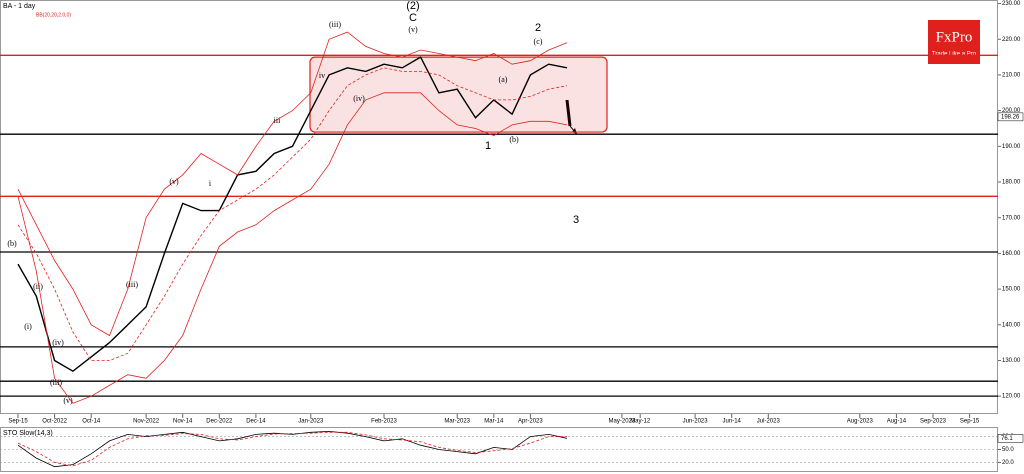 This screenshot has height=474, width=1024. Describe the element at coordinates (1011, 290) in the screenshot. I see `y-tick-label: 150.00` at that location.